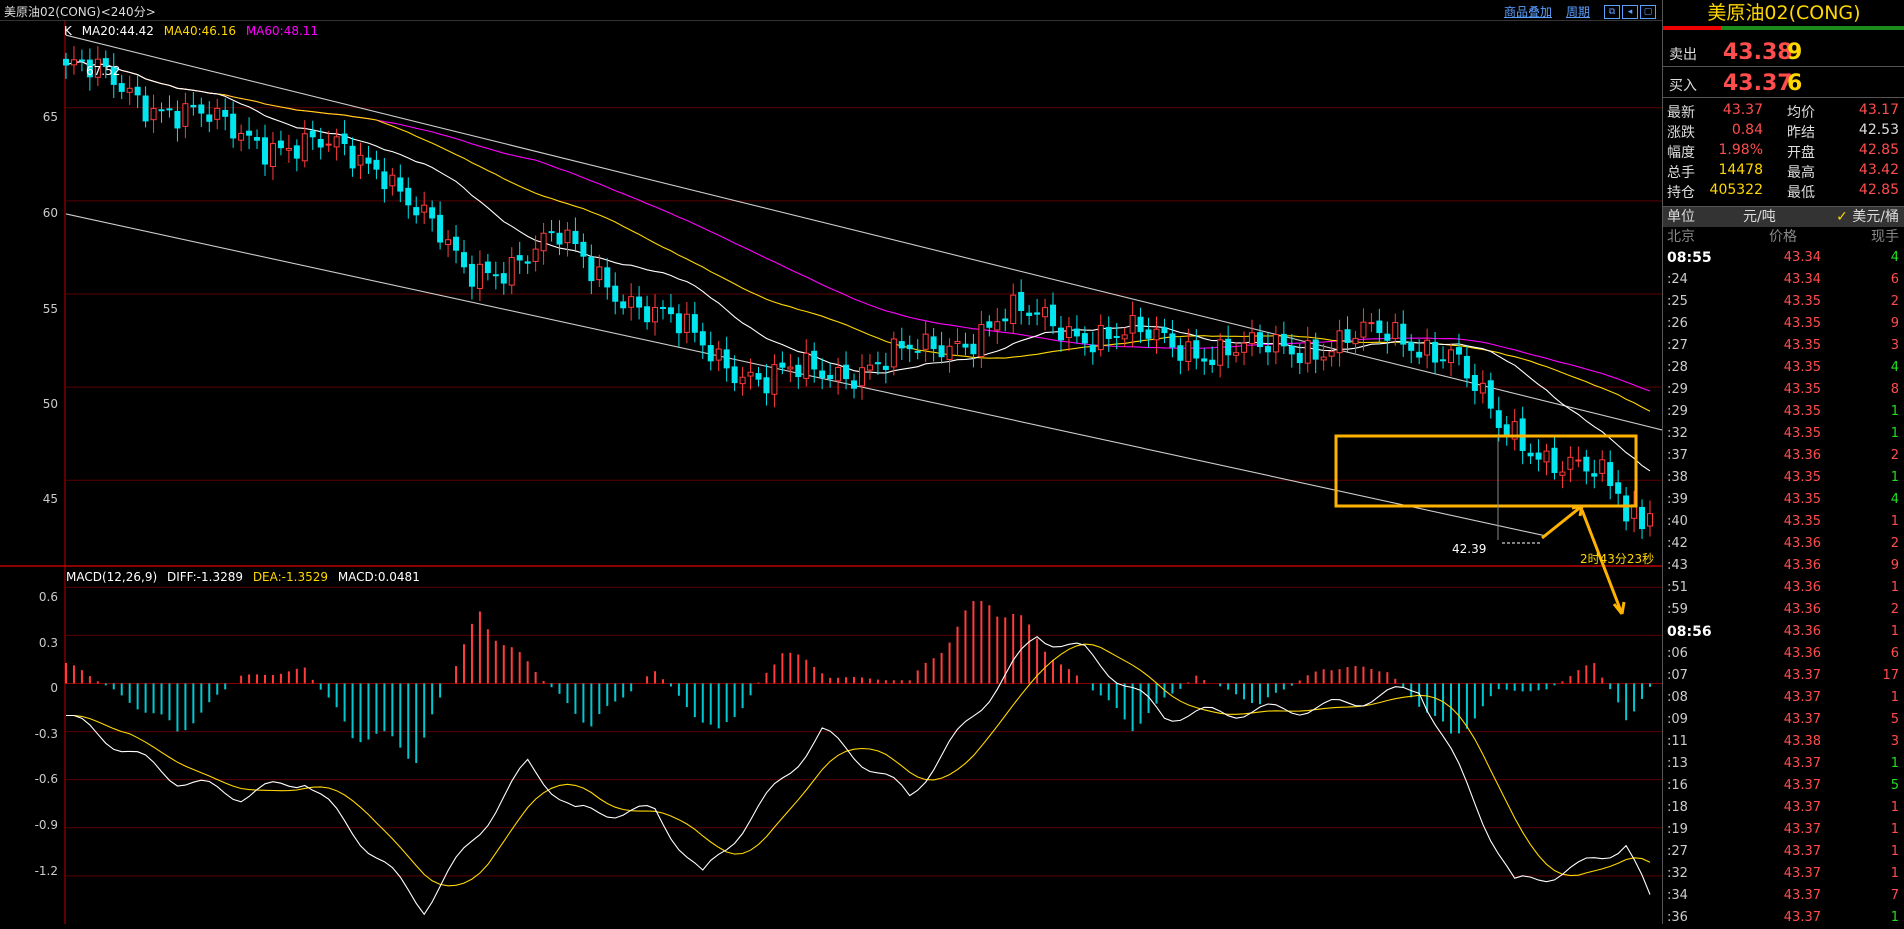 This screenshot has height=929, width=1904. What do you see at coordinates (1783, 217) in the screenshot?
I see `unit-bar: 单位 元/吨 ✓ 美元/桶` at bounding box center [1783, 217].